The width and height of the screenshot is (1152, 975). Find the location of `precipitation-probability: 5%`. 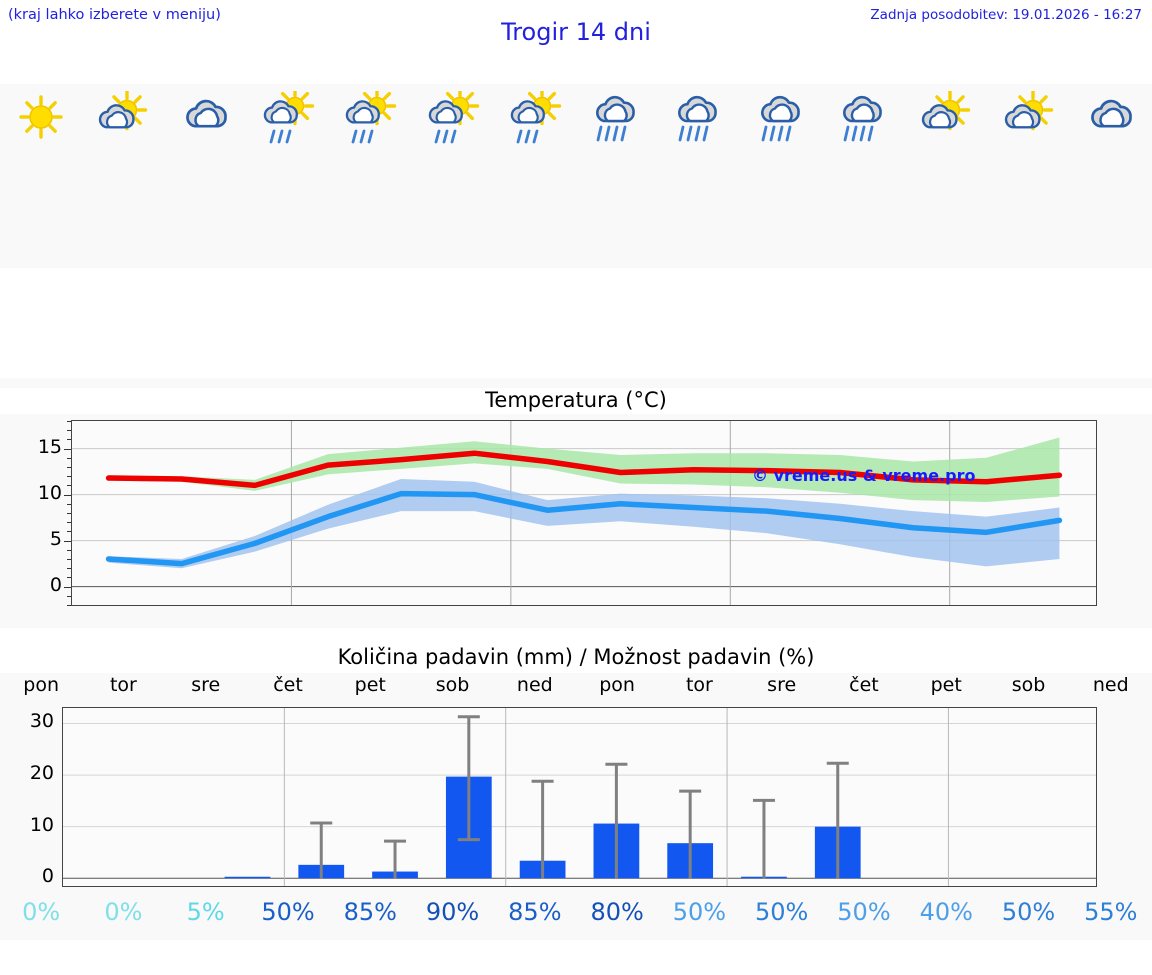

precipitation-probability: 5% is located at coordinates (205, 912).